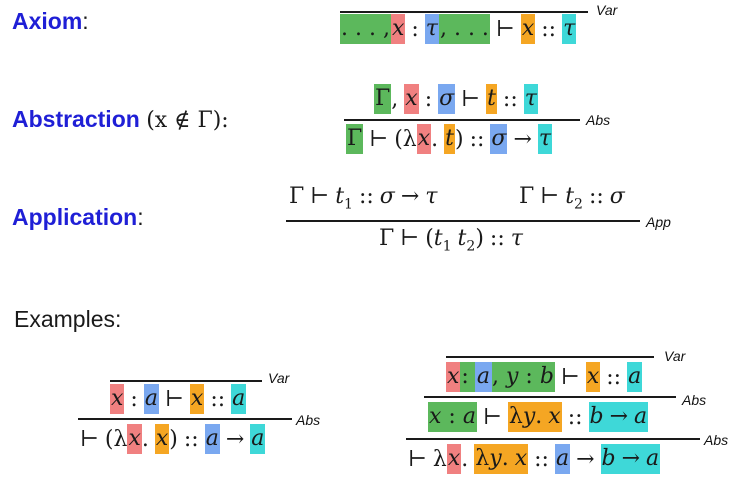  What do you see at coordinates (694, 400) in the screenshot?
I see `right-example-tag-2: Abs` at bounding box center [694, 400].